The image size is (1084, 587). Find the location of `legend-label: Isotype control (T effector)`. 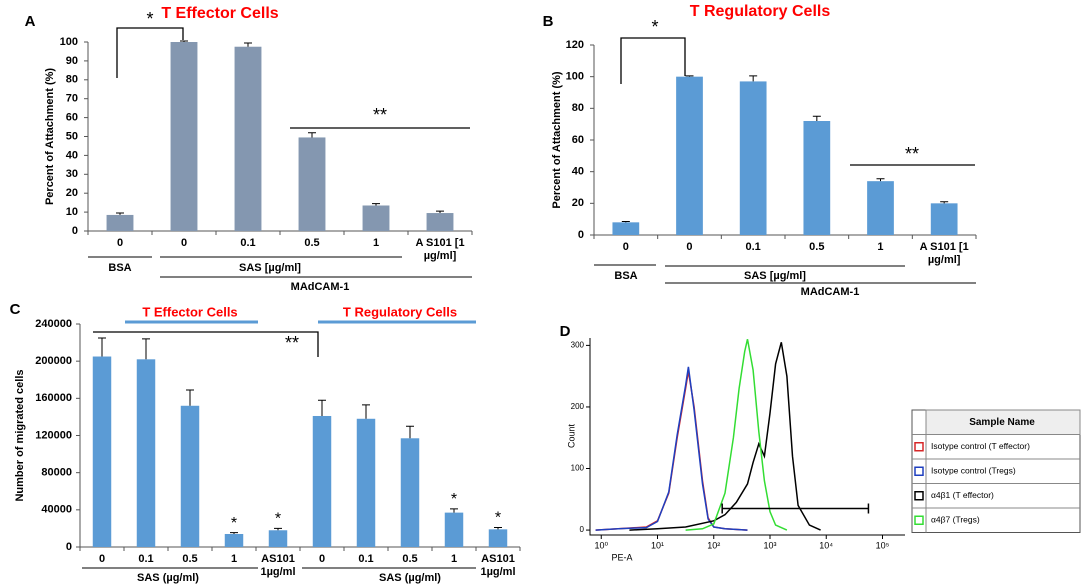

legend-label: Isotype control (T effector) is located at coordinates (980, 446).